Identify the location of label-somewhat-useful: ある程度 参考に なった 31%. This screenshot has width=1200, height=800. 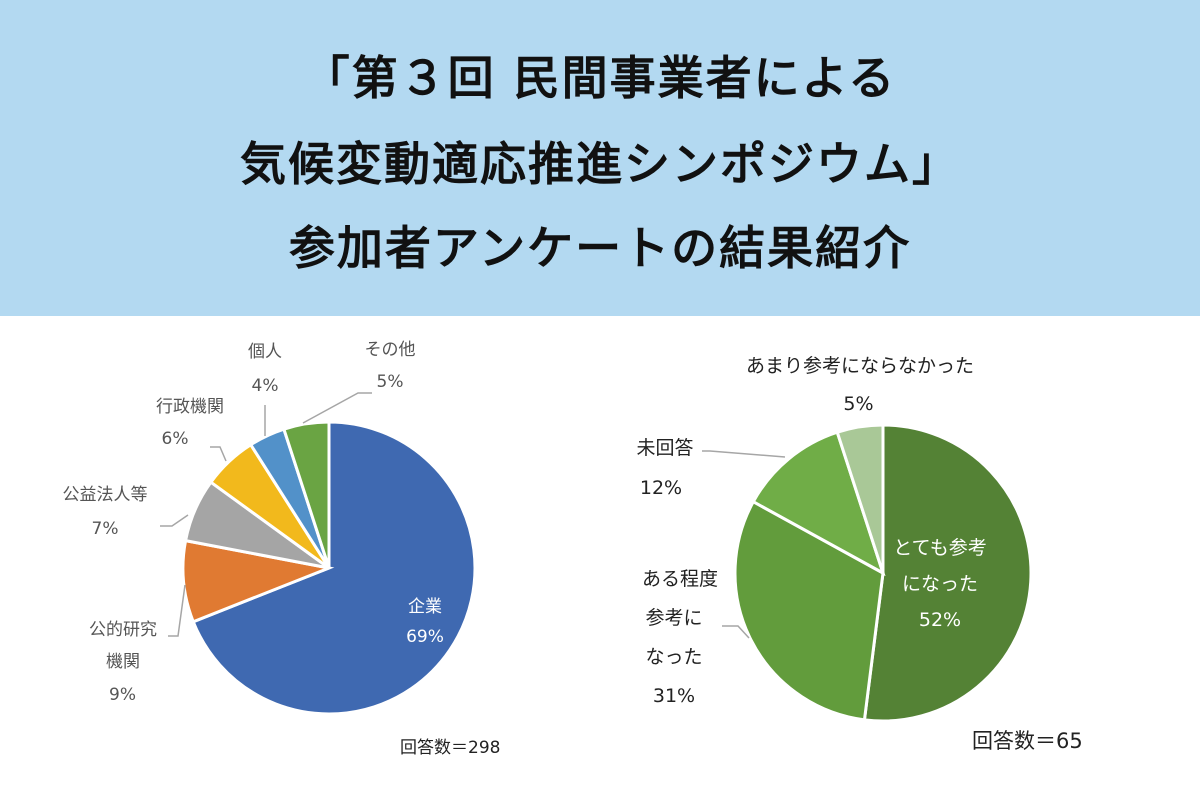
(680, 638).